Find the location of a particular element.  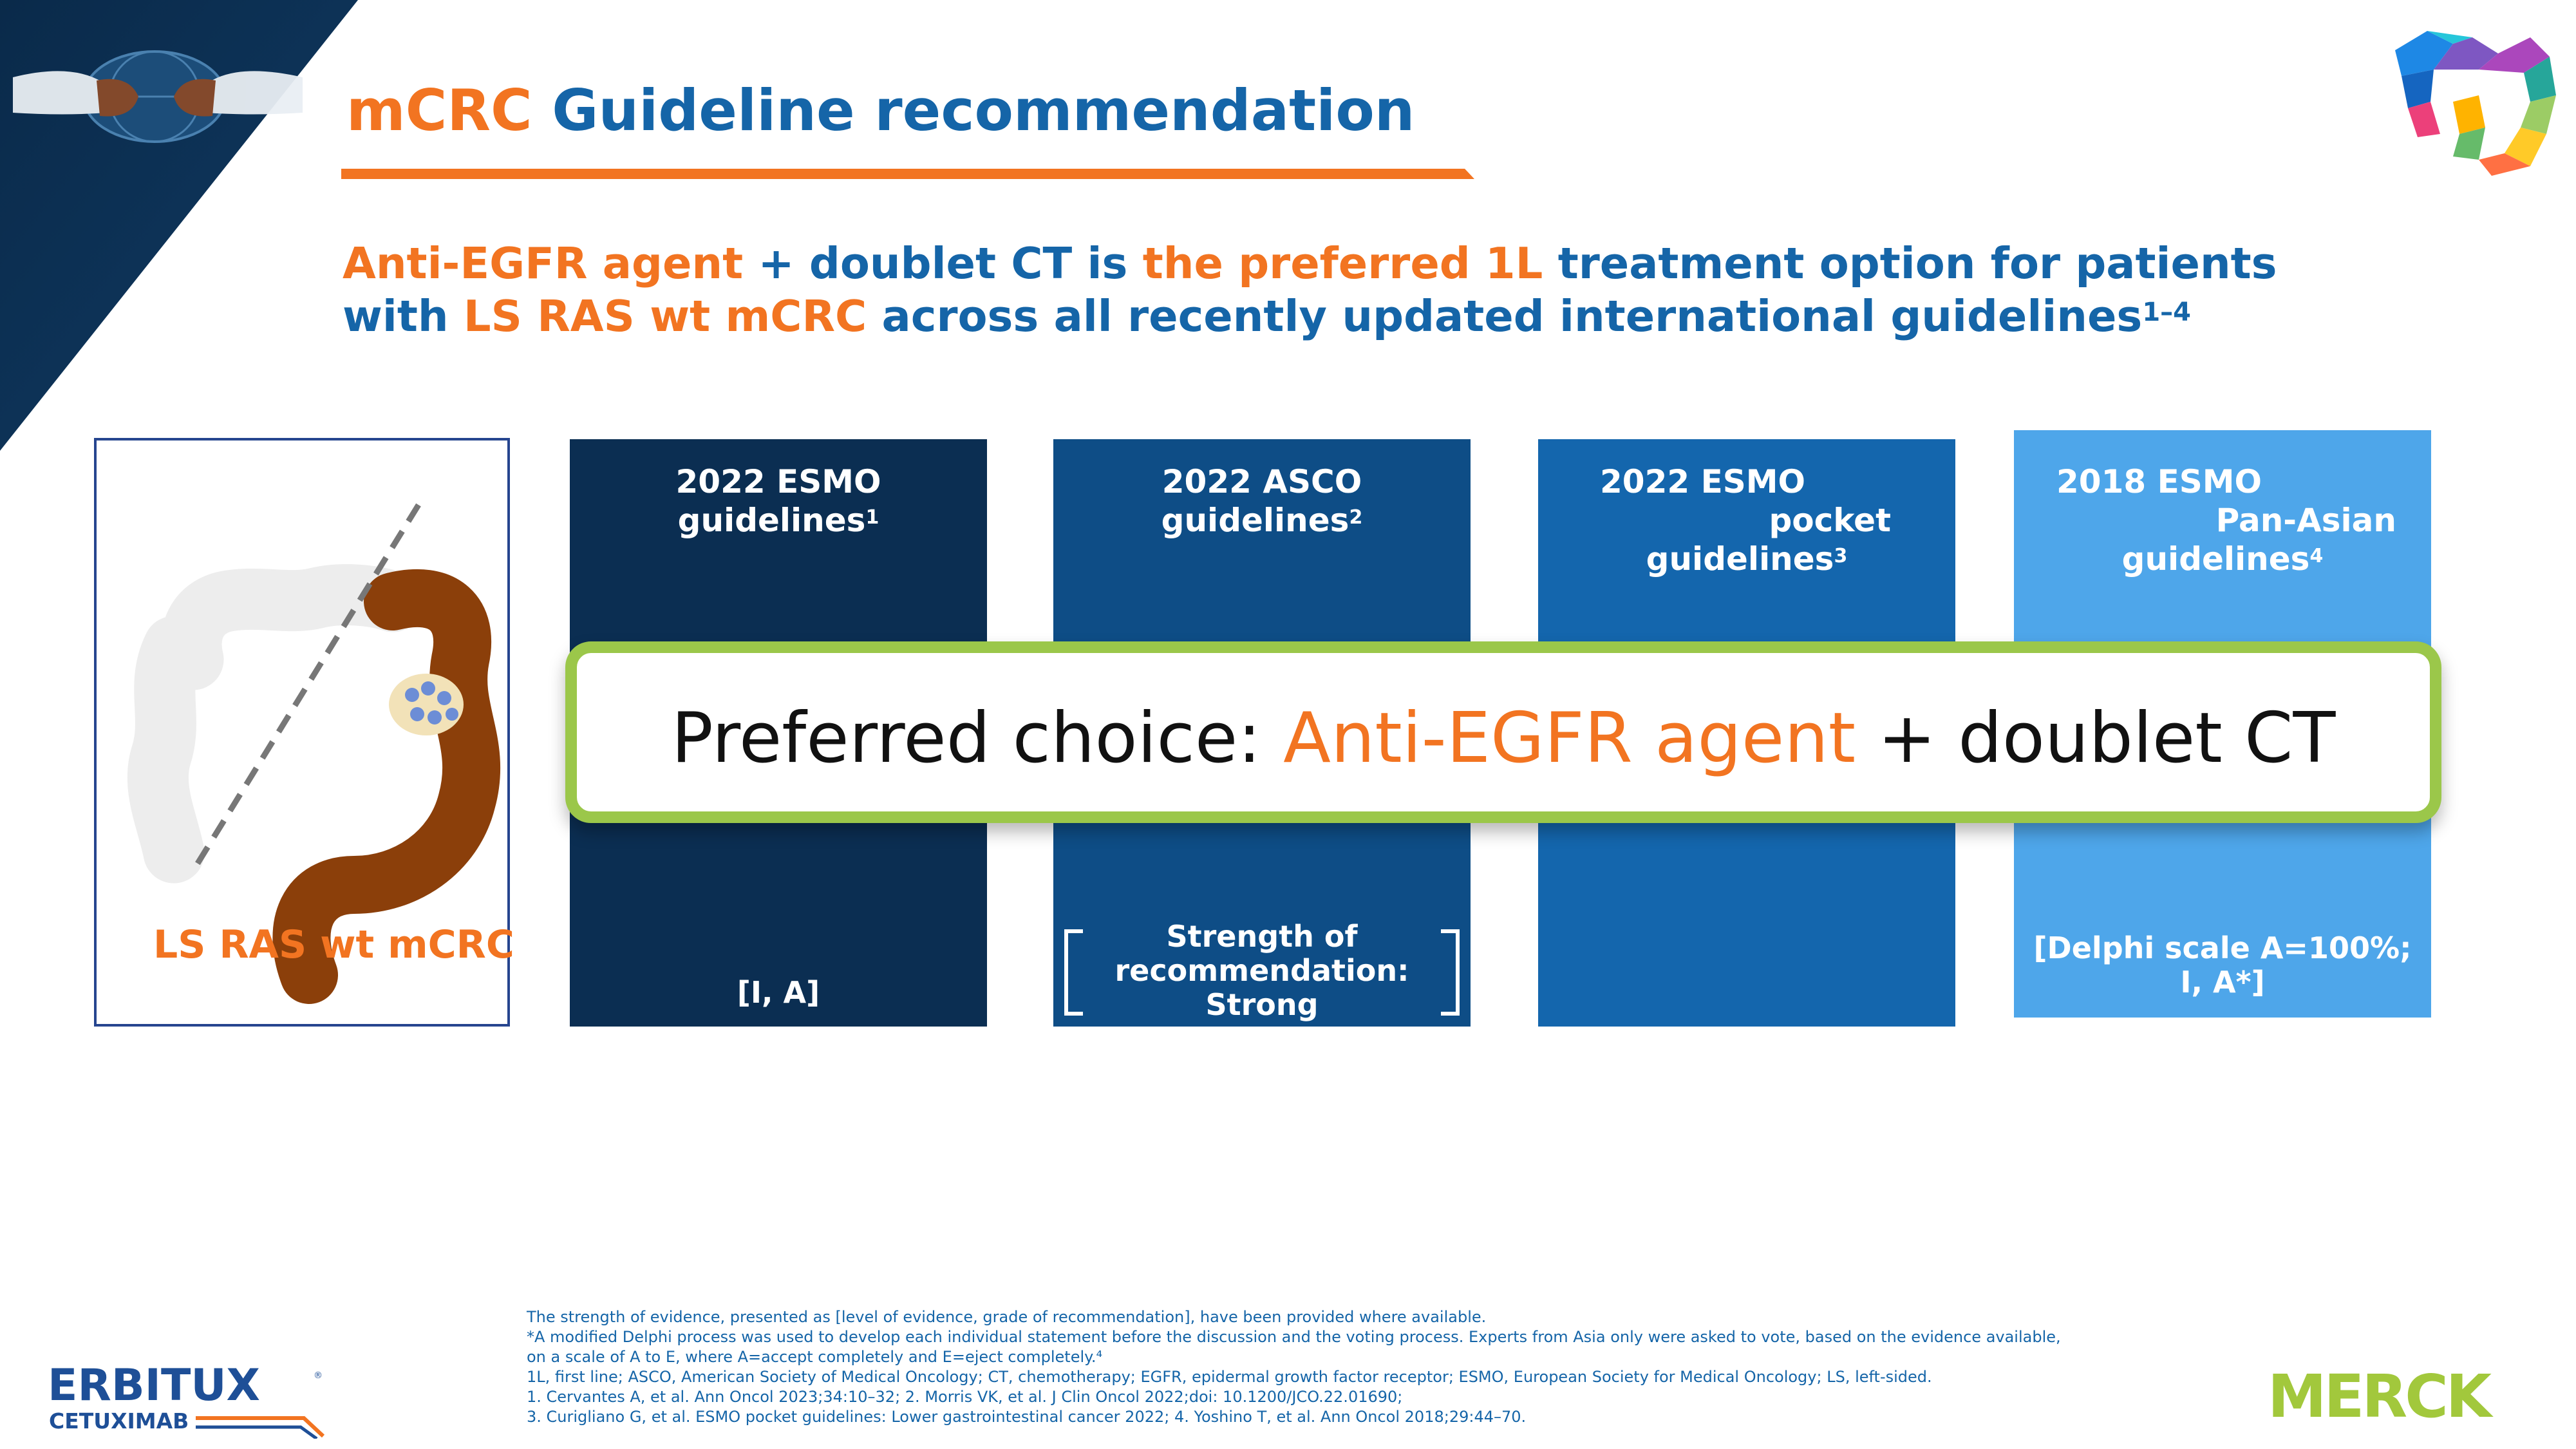

headline-preferred: the preferred 1L is located at coordinates (1342, 263).